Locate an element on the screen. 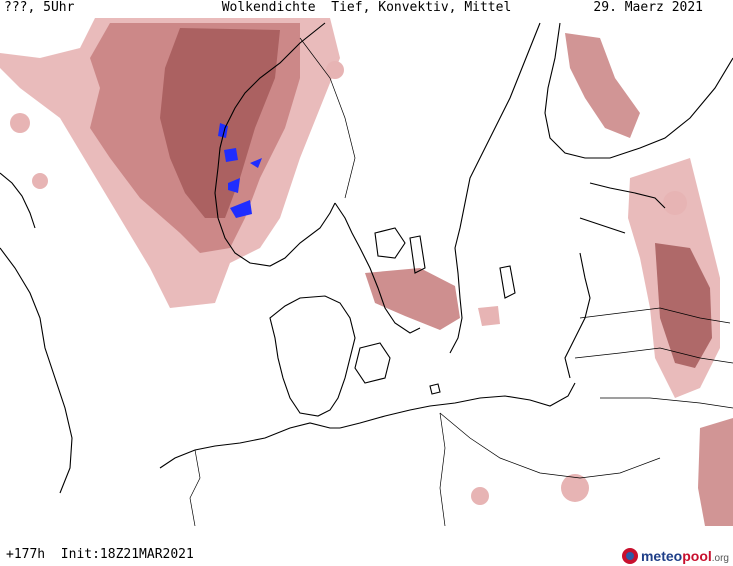 The image size is (733, 566). meteopool-logo: meteopool.org is located at coordinates (675, 556).